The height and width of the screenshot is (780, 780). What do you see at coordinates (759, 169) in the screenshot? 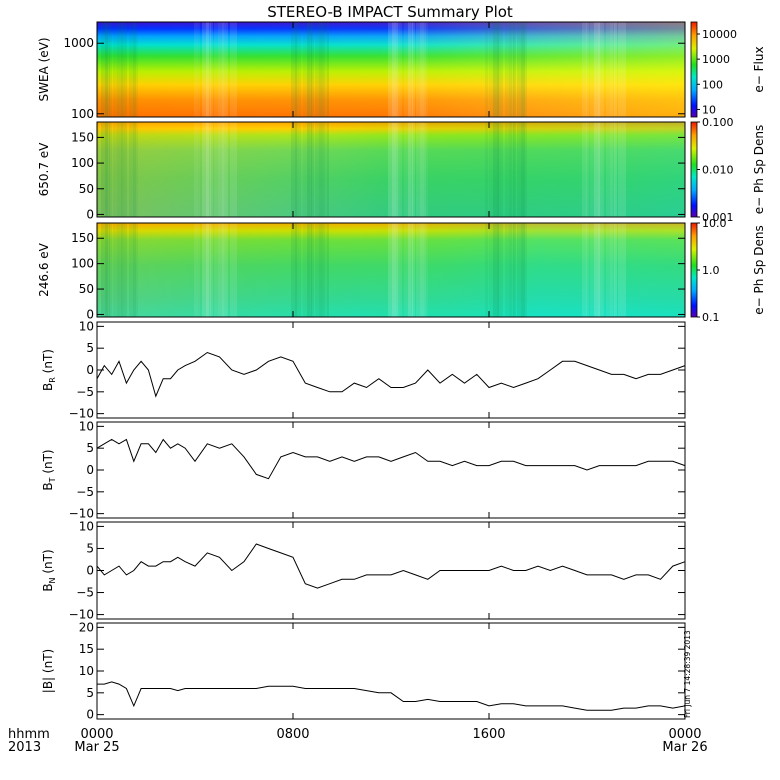
I see `colorbar-label: e− Ph Sp Dens` at bounding box center [759, 169].